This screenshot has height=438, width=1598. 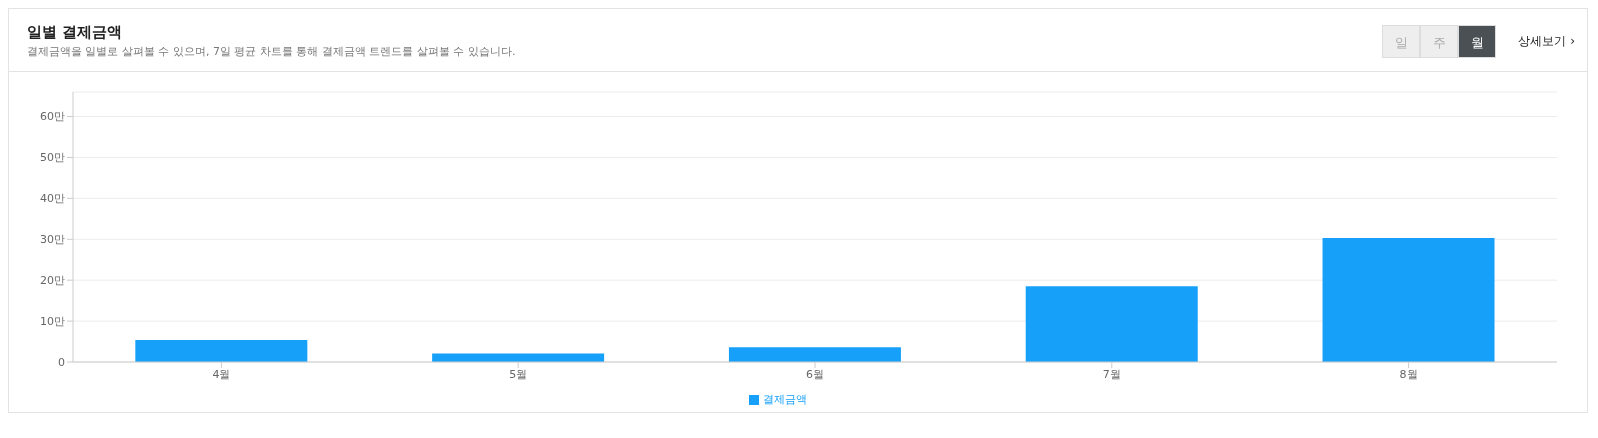 I want to click on text: 월, so click(x=1477, y=41).